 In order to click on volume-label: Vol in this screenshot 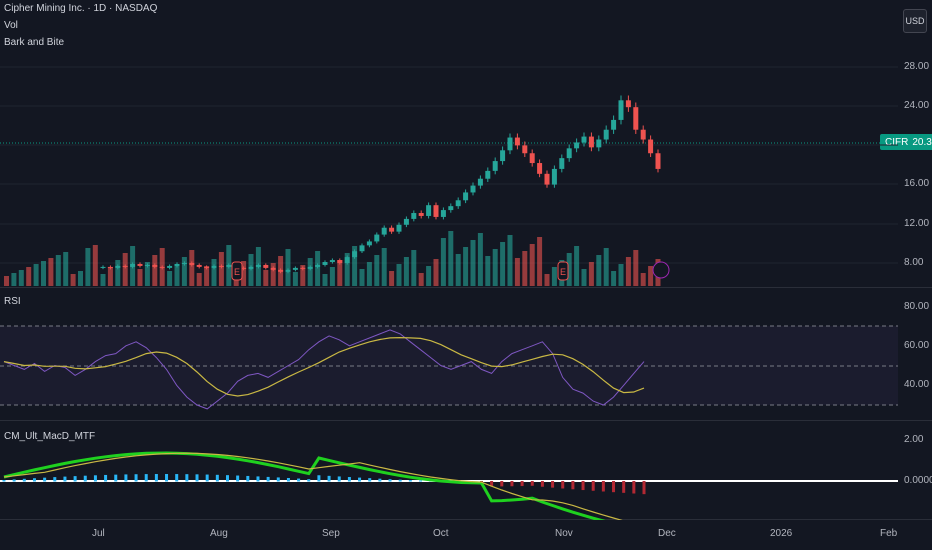, I will do `click(11, 25)`.